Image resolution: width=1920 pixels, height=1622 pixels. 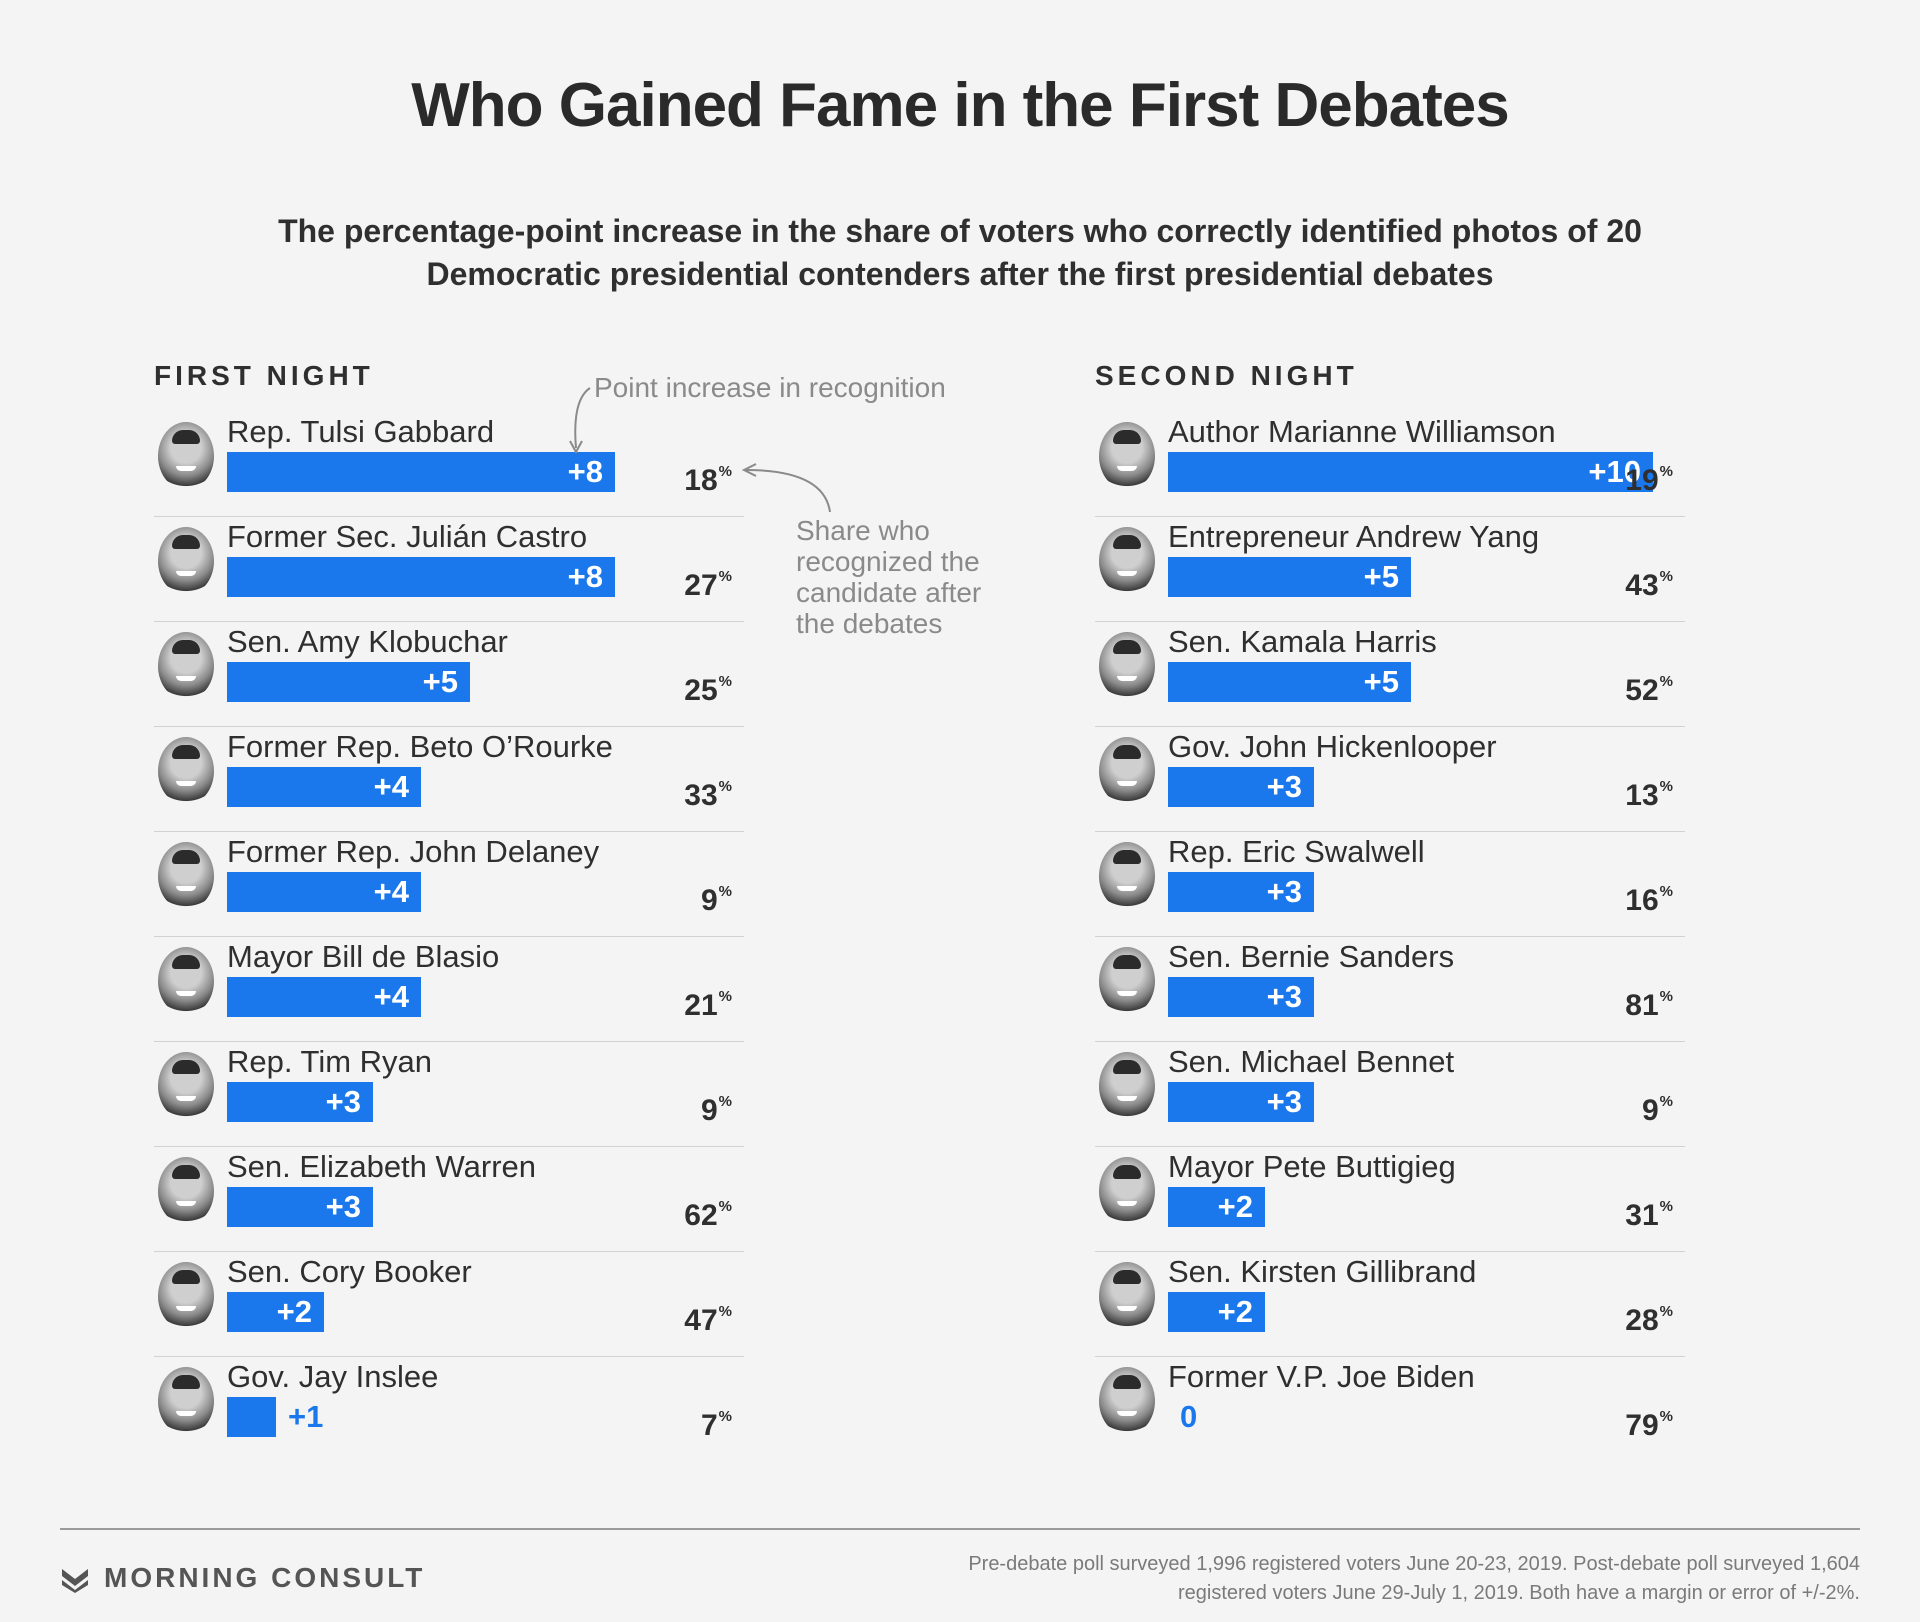 What do you see at coordinates (582, 418) in the screenshot?
I see `increase-arrow` at bounding box center [582, 418].